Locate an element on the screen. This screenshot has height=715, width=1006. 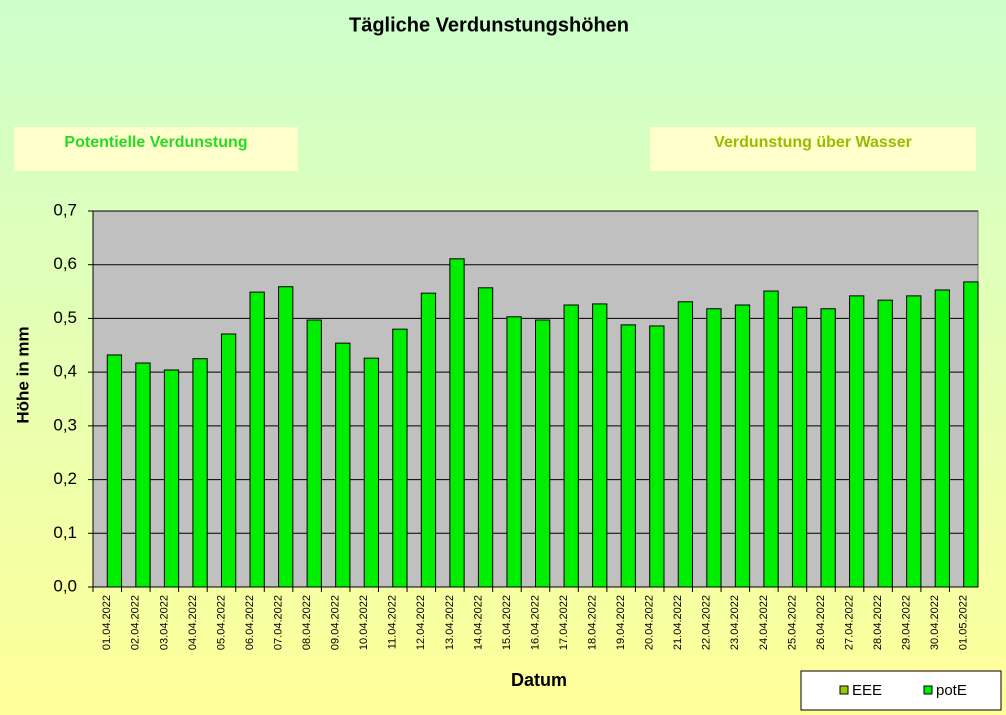
y-tick-label: 0,6 is located at coordinates (65, 263).